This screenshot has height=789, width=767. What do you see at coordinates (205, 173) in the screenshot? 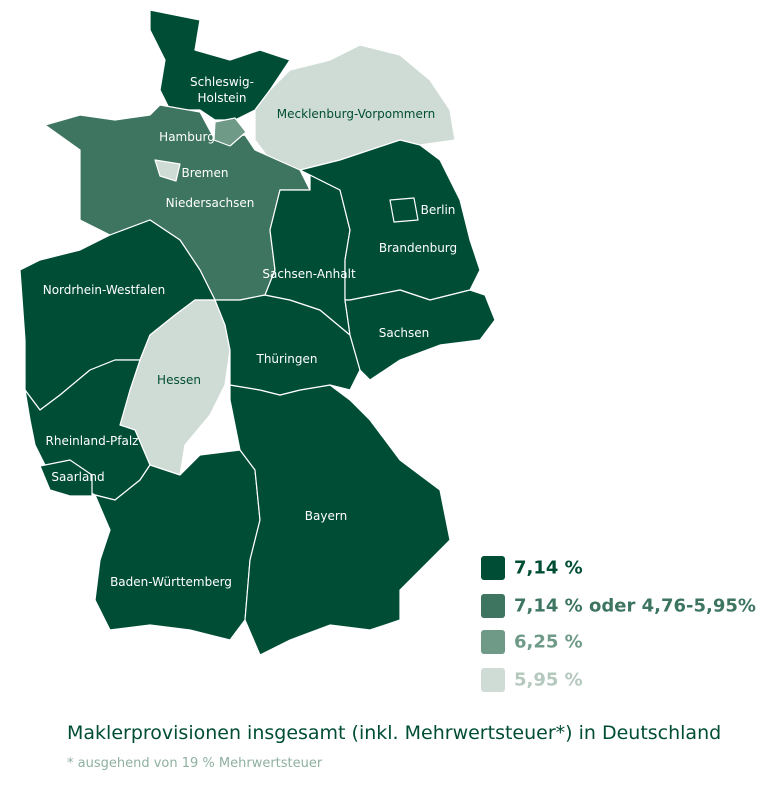
I see `state-label: Bremen` at bounding box center [205, 173].